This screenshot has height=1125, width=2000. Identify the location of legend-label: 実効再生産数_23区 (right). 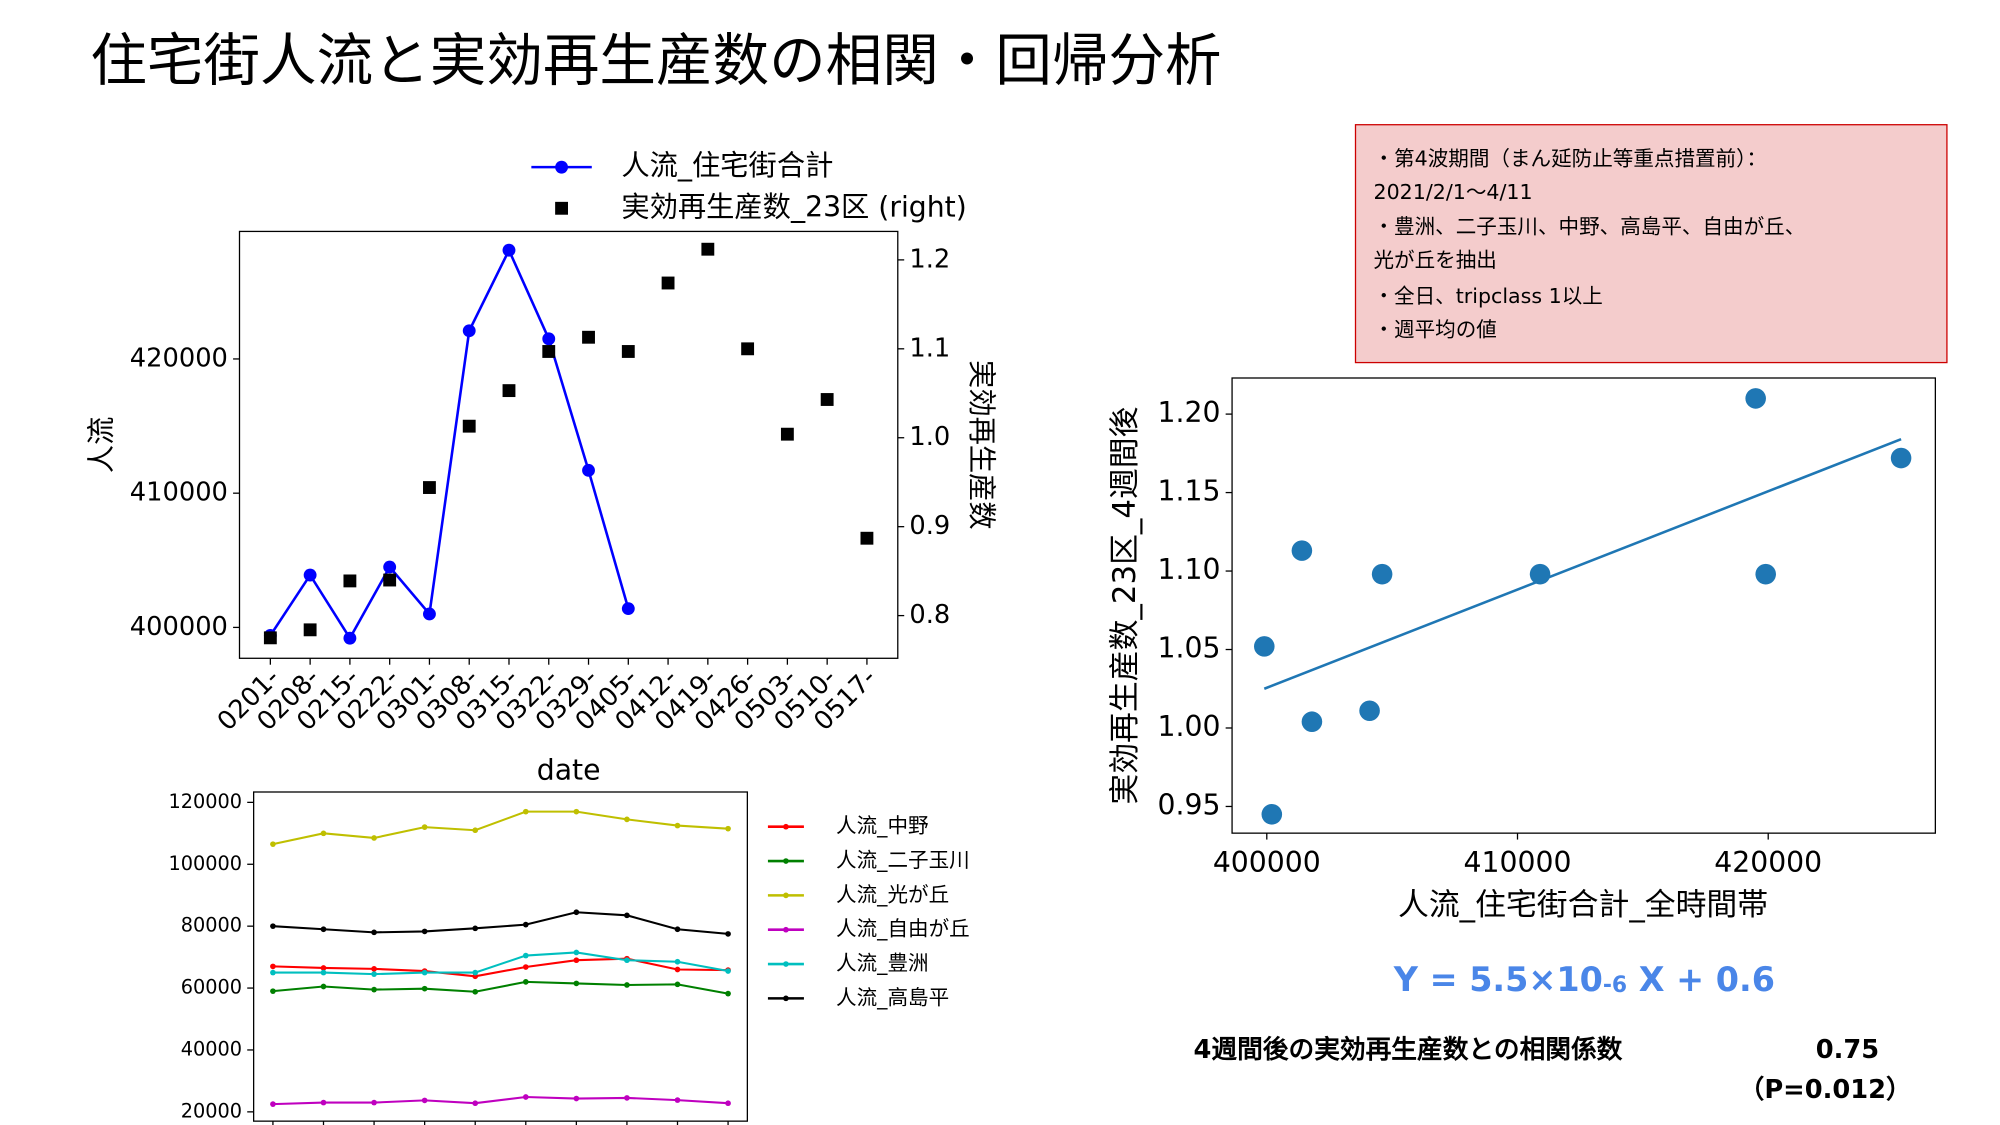
(793, 206).